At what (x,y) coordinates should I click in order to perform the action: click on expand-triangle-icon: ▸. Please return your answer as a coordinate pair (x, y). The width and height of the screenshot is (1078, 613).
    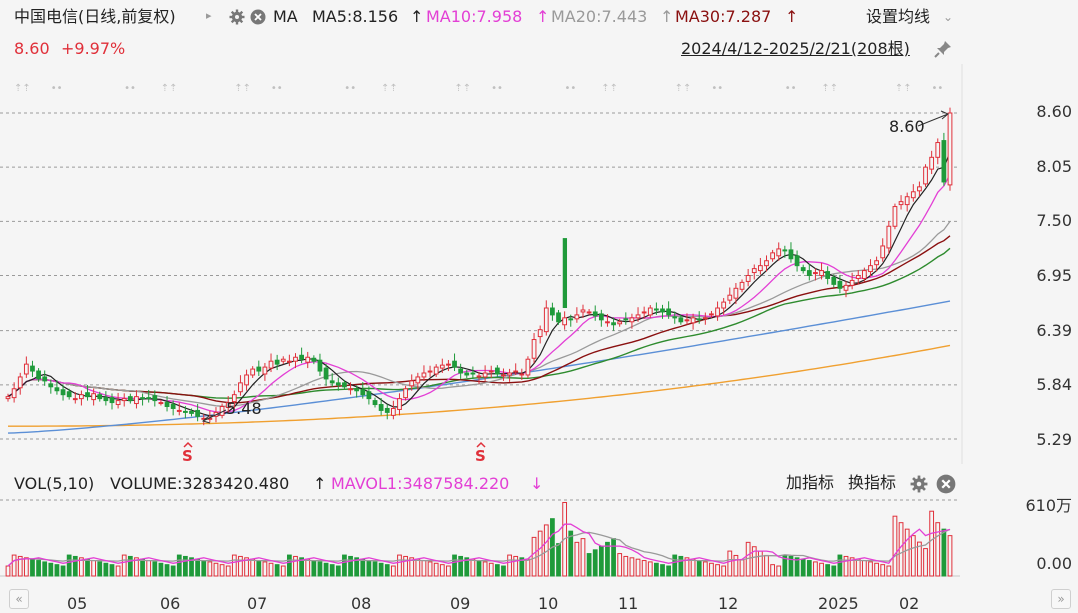
    Looking at the image, I should click on (209, 15).